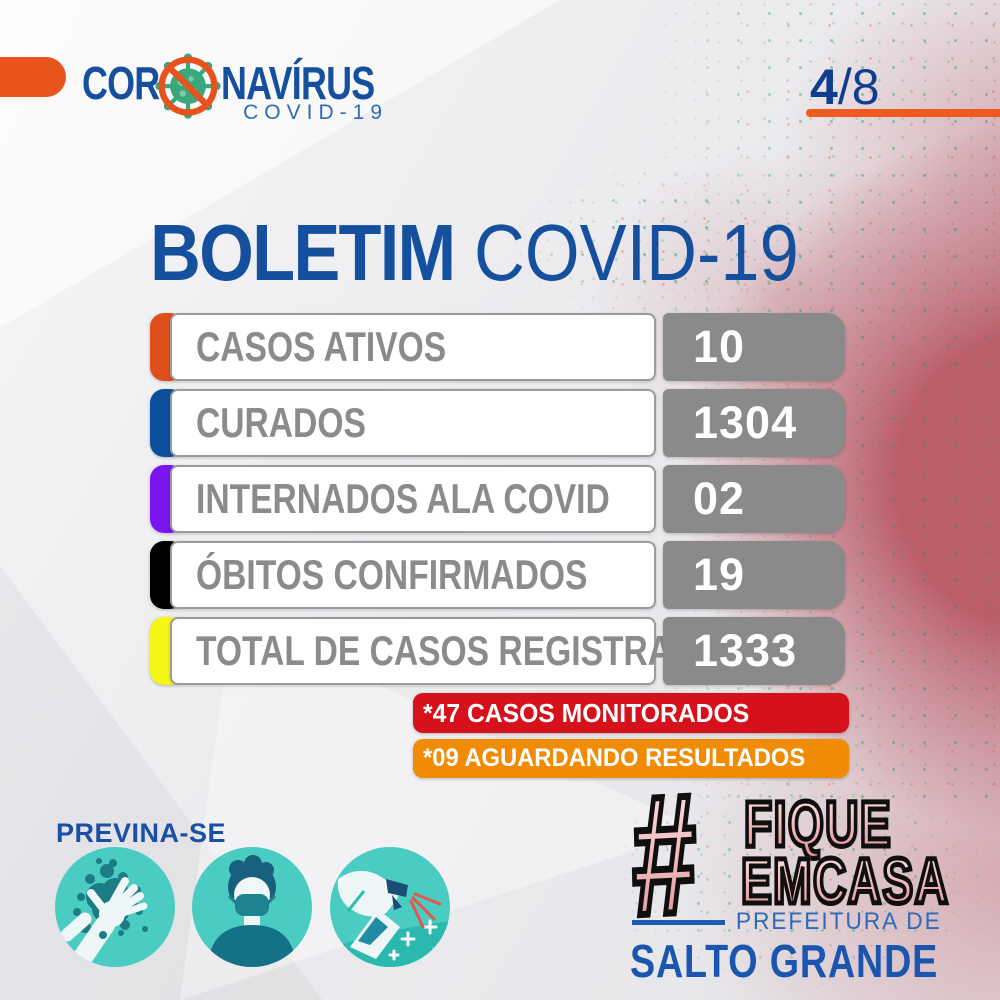  I want to click on stat-label: CASOS ATIVOS, so click(321, 346).